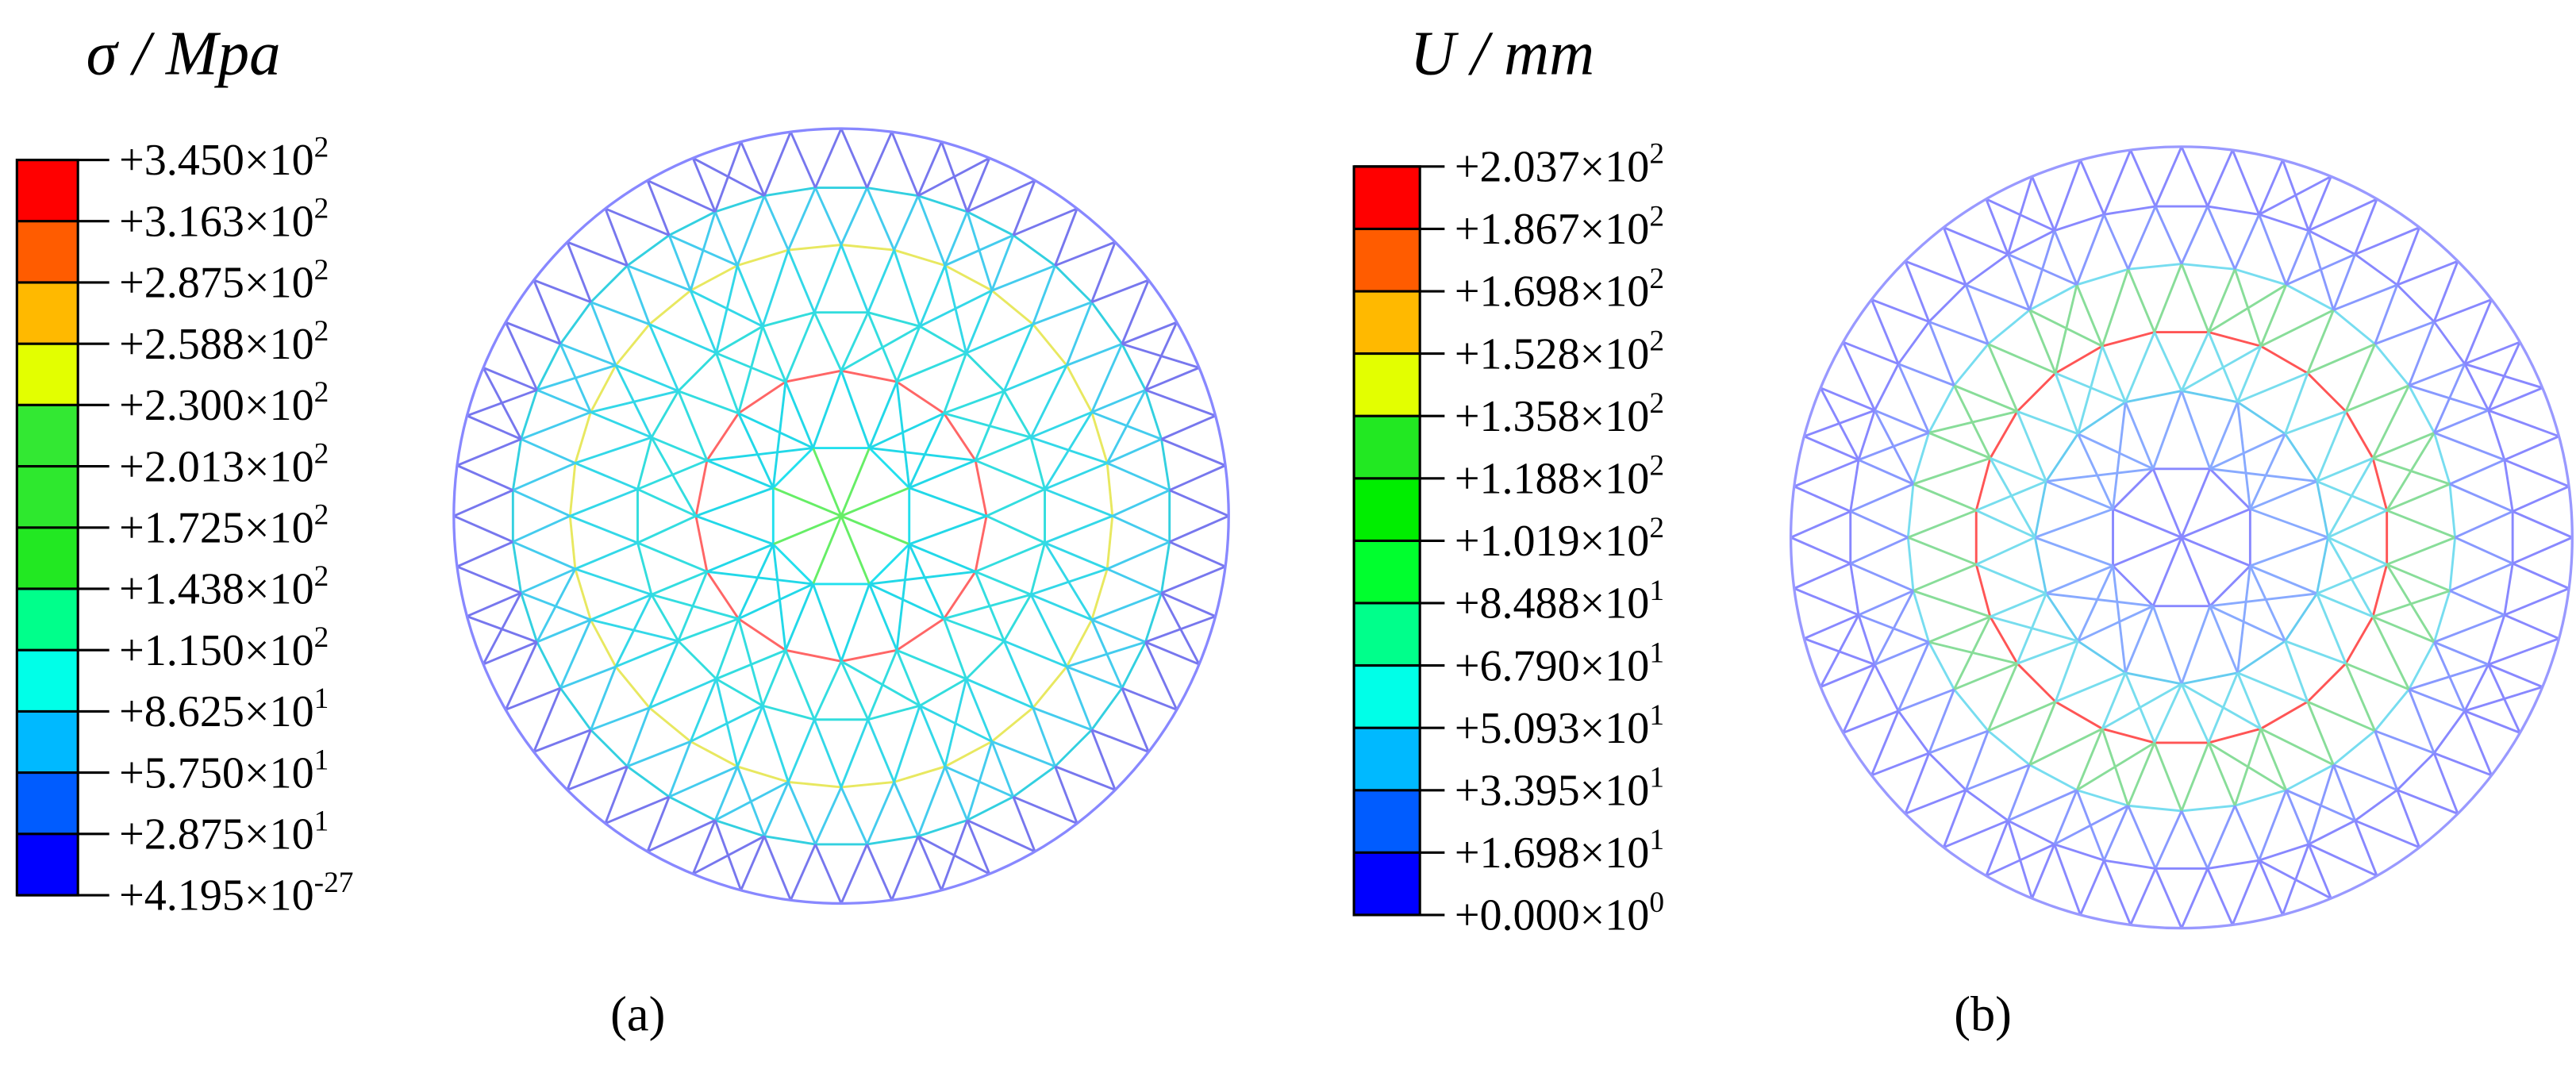  What do you see at coordinates (1552, 478) in the screenshot?
I see `label-mantissa: +1.188×10` at bounding box center [1552, 478].